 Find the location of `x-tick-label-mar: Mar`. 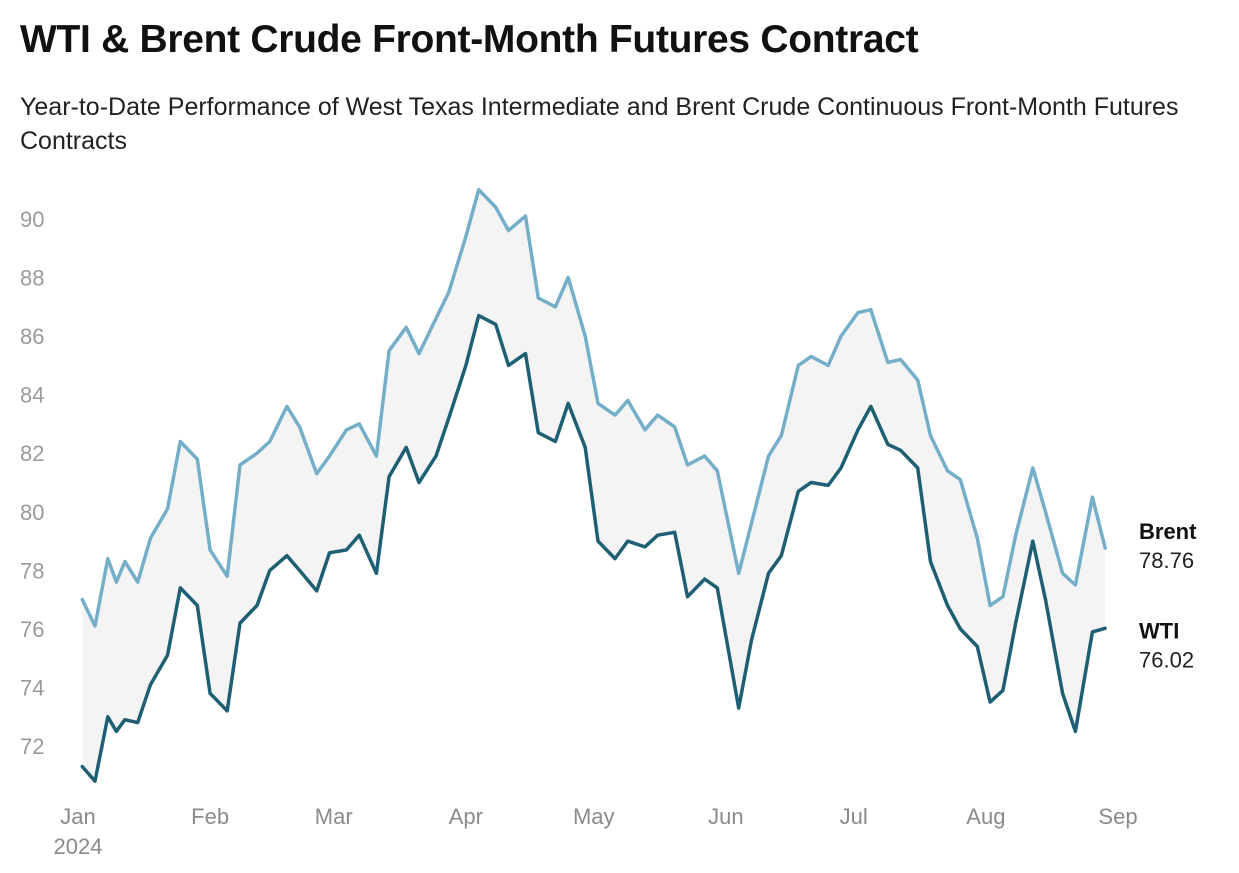

x-tick-label-mar: Mar is located at coordinates (334, 816).